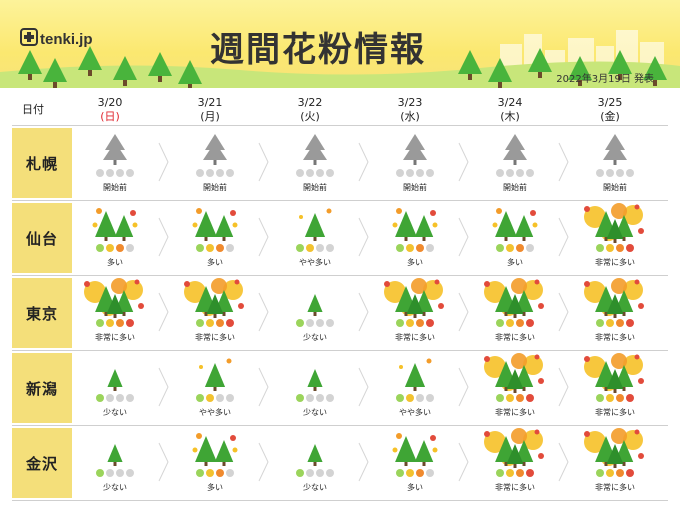 The image size is (680, 510). What do you see at coordinates (66, 39) in the screenshot?
I see `logo-text: tenki.jp` at bounding box center [66, 39].